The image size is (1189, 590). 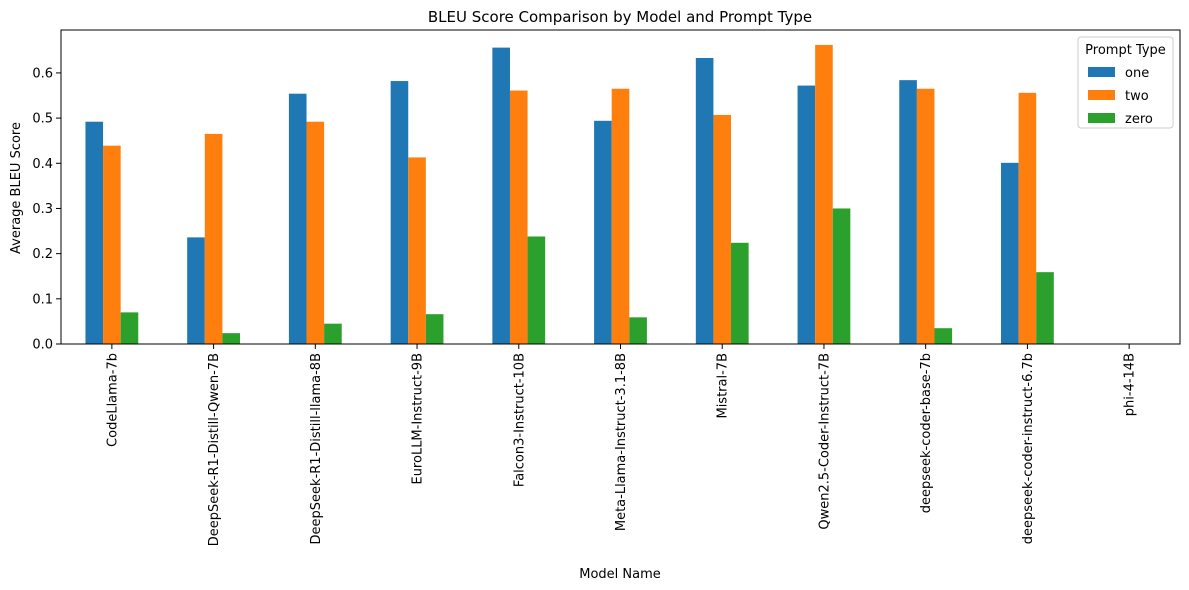 What do you see at coordinates (621, 442) in the screenshot?
I see `x-tick-label: Meta-Llama-Instruct-3.1-8B` at bounding box center [621, 442].